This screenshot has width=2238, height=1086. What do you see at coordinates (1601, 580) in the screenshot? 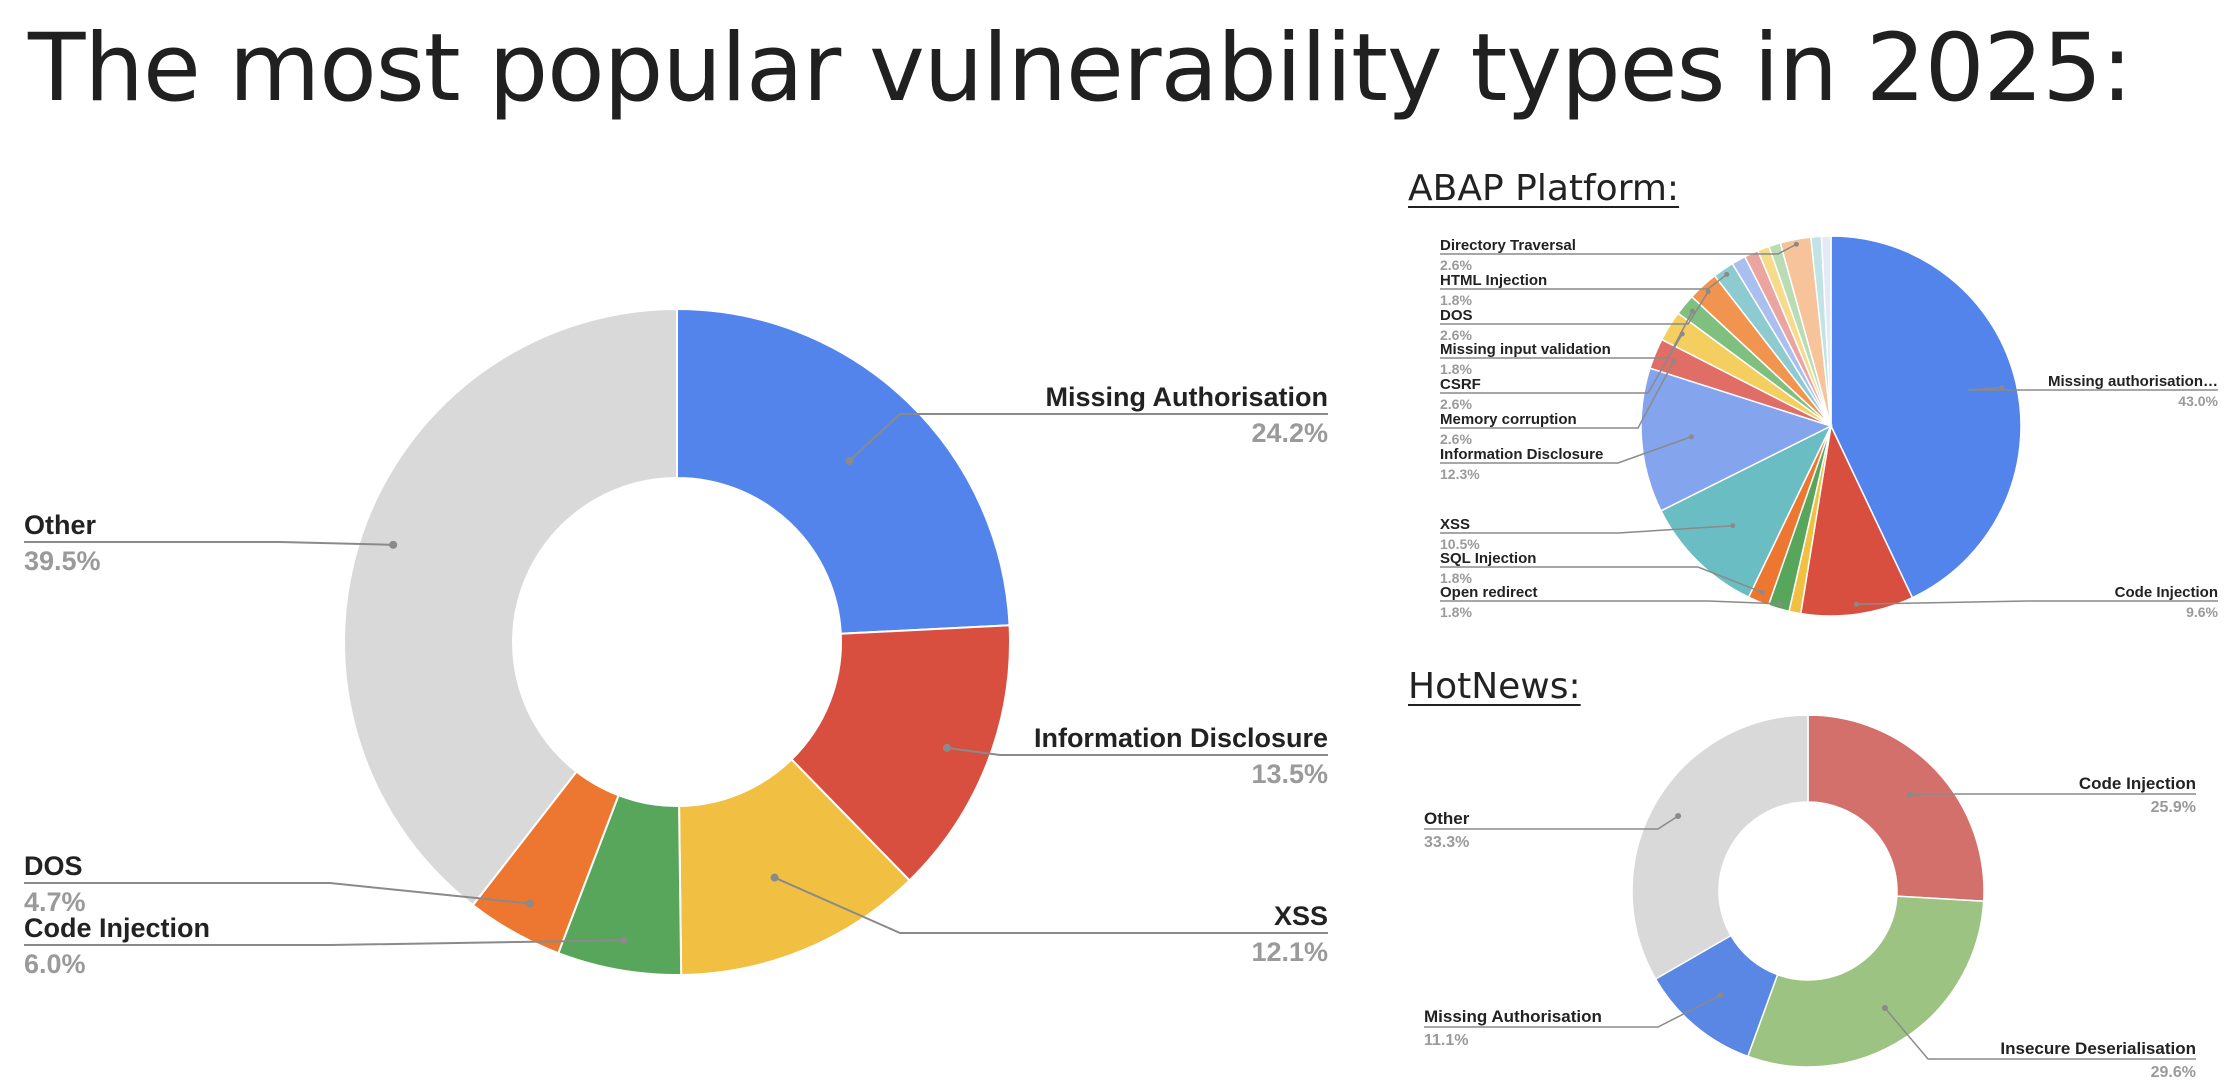
I see `chart1-leader-line-sql-injection` at bounding box center [1601, 580].